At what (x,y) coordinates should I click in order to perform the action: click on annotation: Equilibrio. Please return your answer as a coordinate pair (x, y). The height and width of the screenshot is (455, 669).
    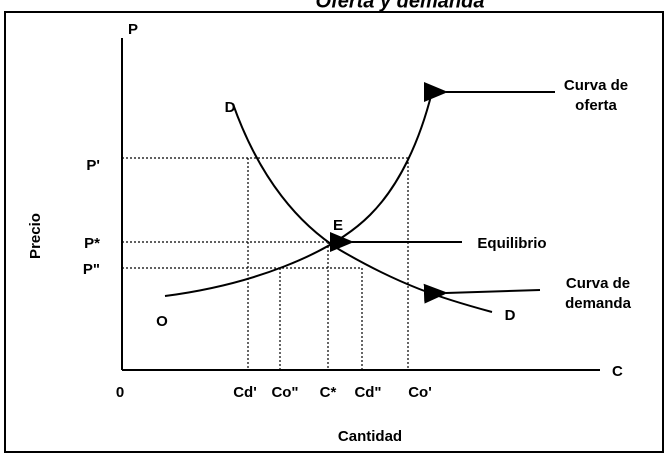
    Looking at the image, I should click on (511, 243).